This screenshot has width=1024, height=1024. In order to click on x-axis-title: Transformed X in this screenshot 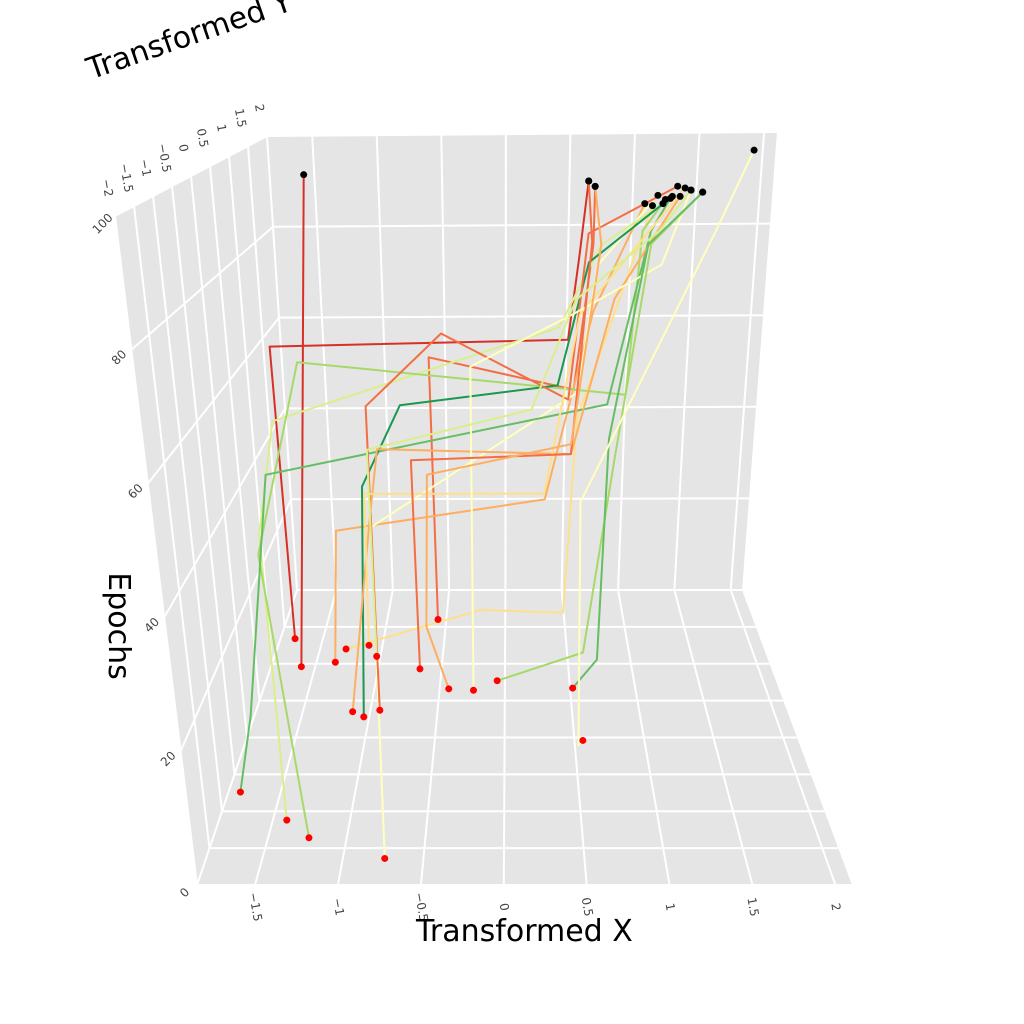, I will do `click(524, 931)`.